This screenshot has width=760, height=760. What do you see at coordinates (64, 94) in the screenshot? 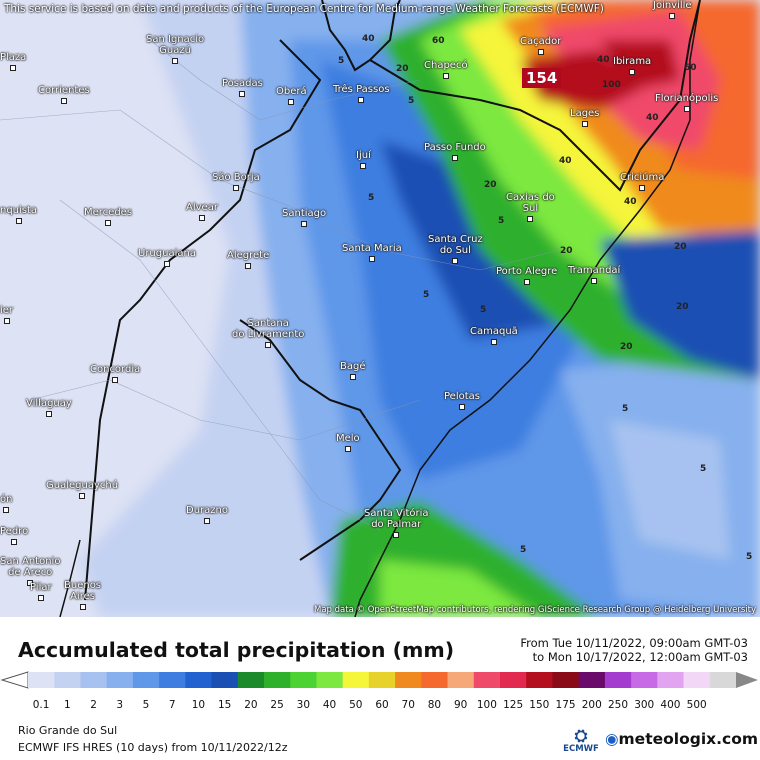
I see `city-label: Corrientes` at bounding box center [64, 94].